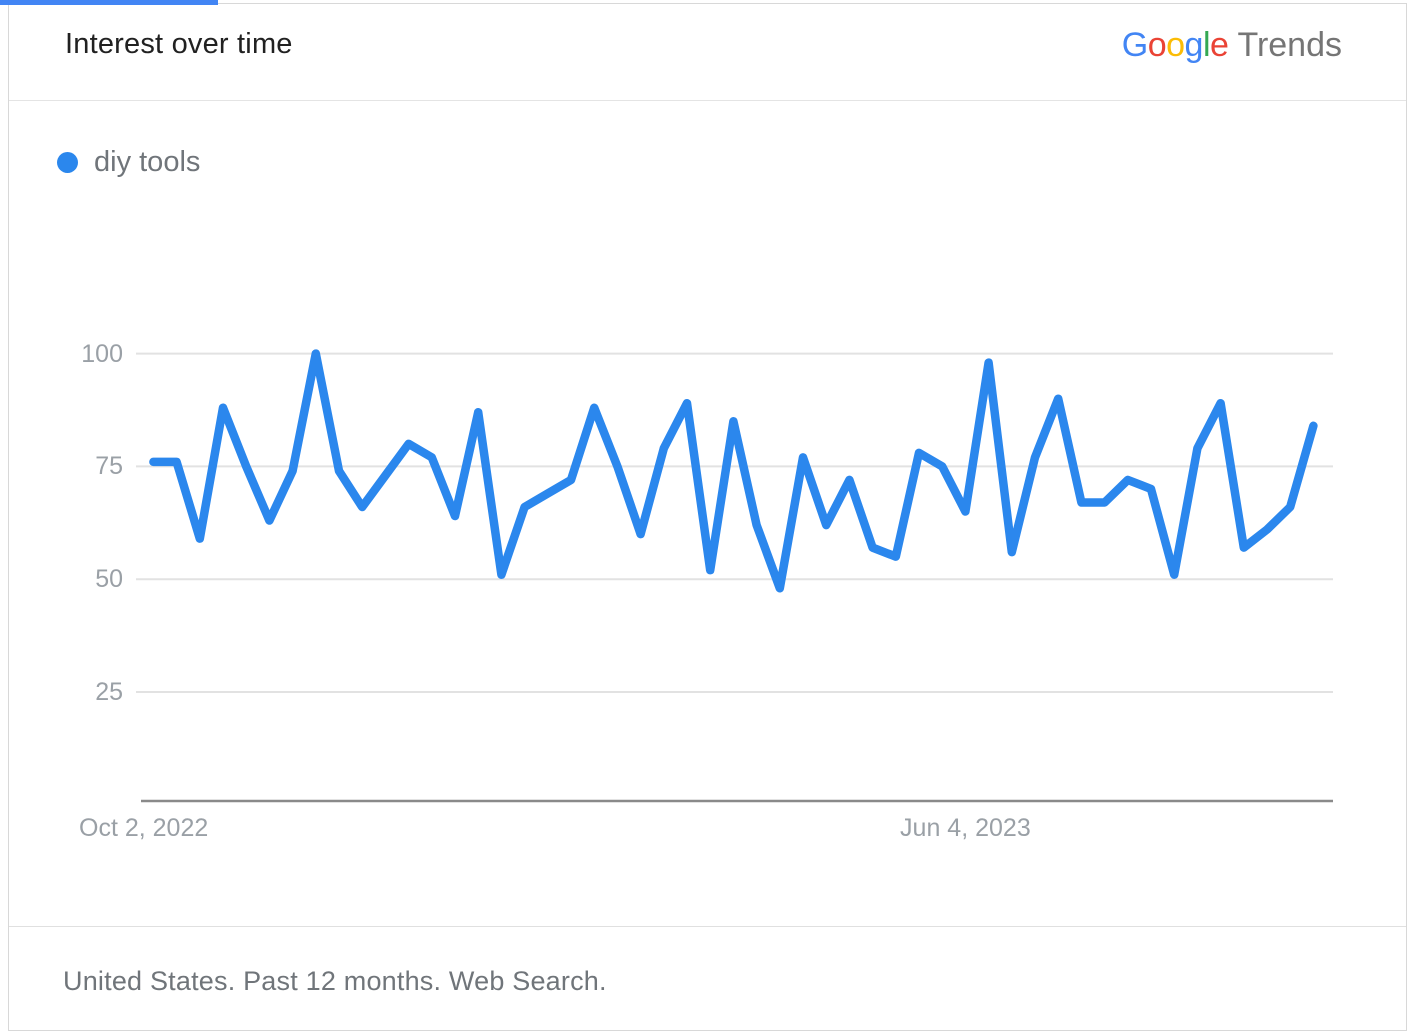  Describe the element at coordinates (1232, 45) in the screenshot. I see `google-trends-logo: Google Trends` at that location.